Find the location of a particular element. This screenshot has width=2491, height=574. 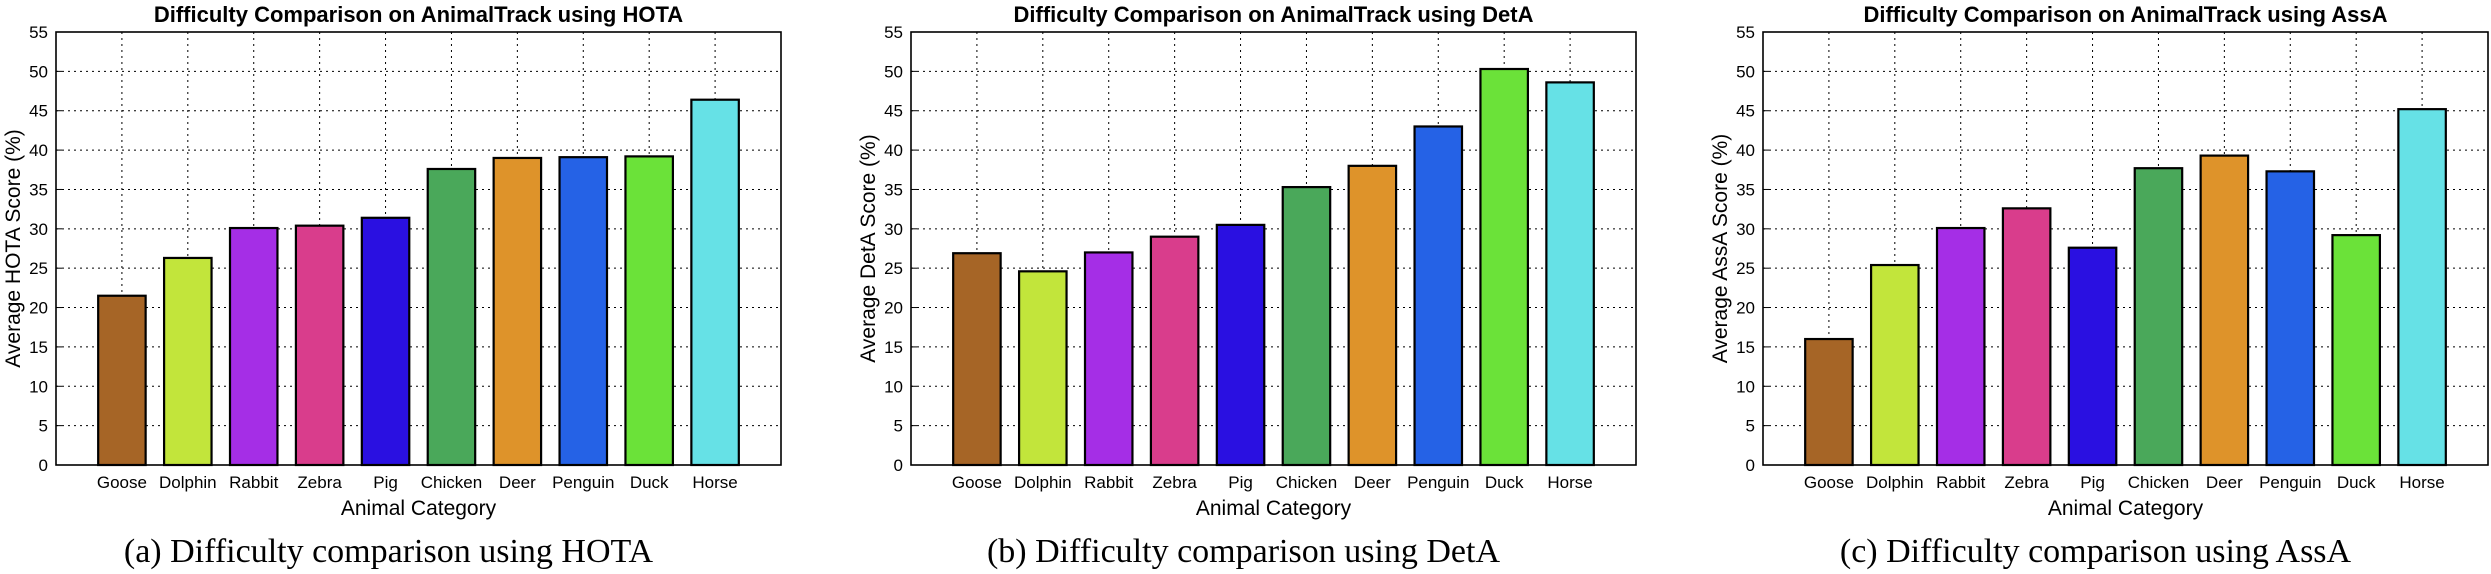

y-axis-label: Average HOTA Score (%) is located at coordinates (13, 248).